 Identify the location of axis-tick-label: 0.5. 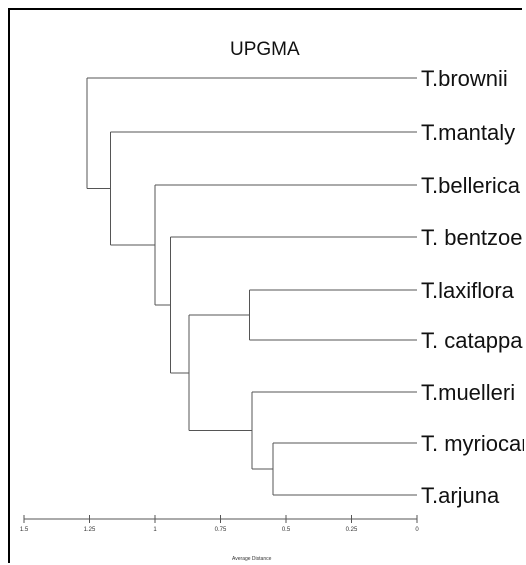
(286, 530).